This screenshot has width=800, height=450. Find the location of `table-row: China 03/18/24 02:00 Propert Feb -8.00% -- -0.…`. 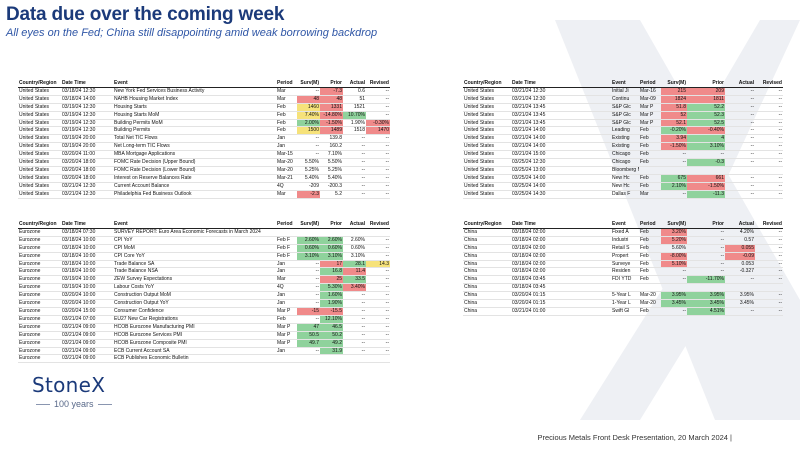

table-row: China 03/18/24 02:00 Propert Feb -8.00% -- -0.… is located at coordinates (623, 256).